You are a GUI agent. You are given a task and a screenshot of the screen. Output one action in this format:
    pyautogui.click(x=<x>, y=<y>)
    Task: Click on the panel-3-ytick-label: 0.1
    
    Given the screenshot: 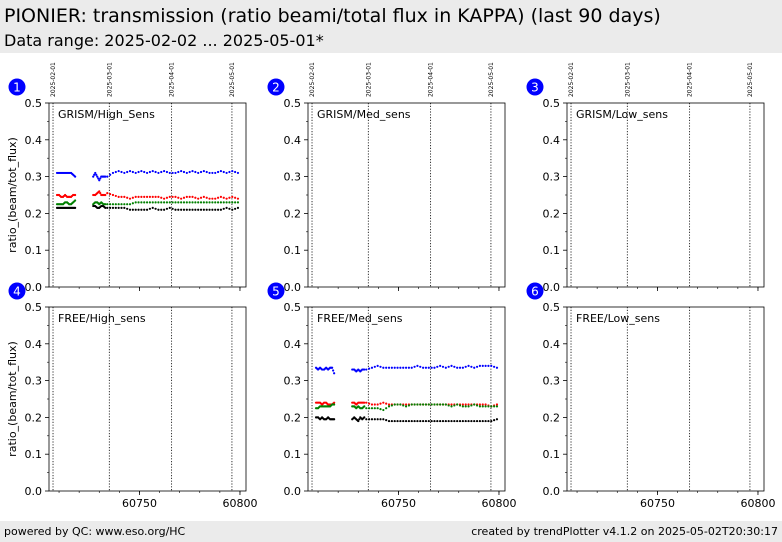 What is the action you would take?
    pyautogui.click(x=552, y=250)
    